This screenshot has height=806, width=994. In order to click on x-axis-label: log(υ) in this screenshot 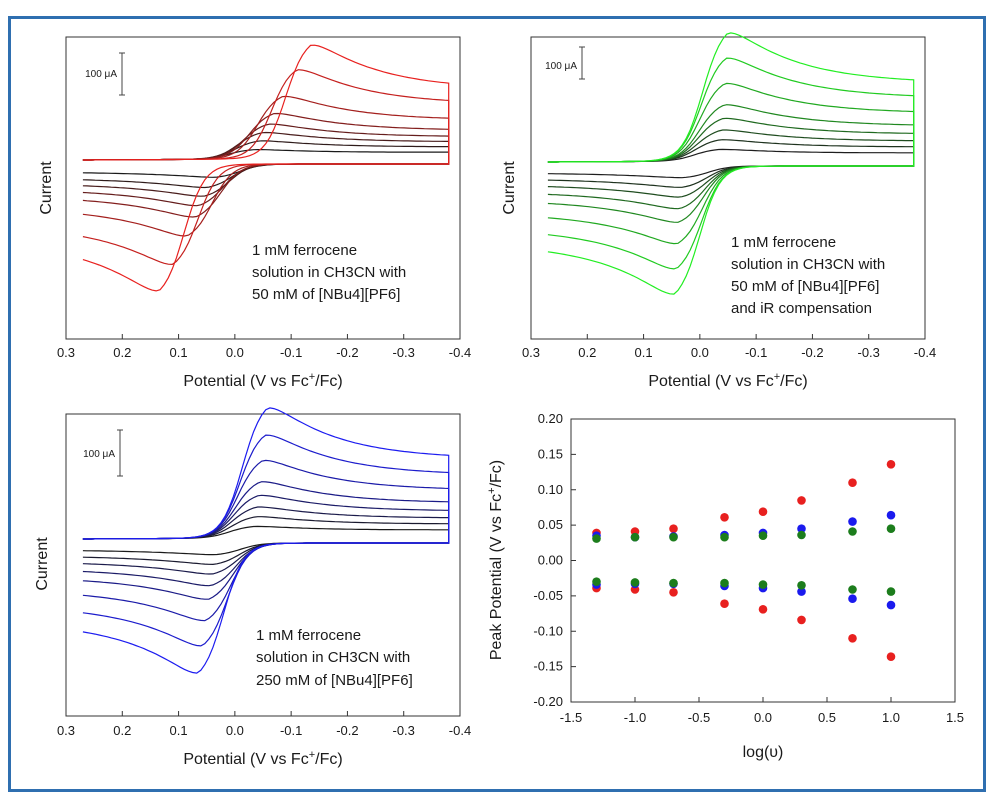, I will do `click(763, 752)`.